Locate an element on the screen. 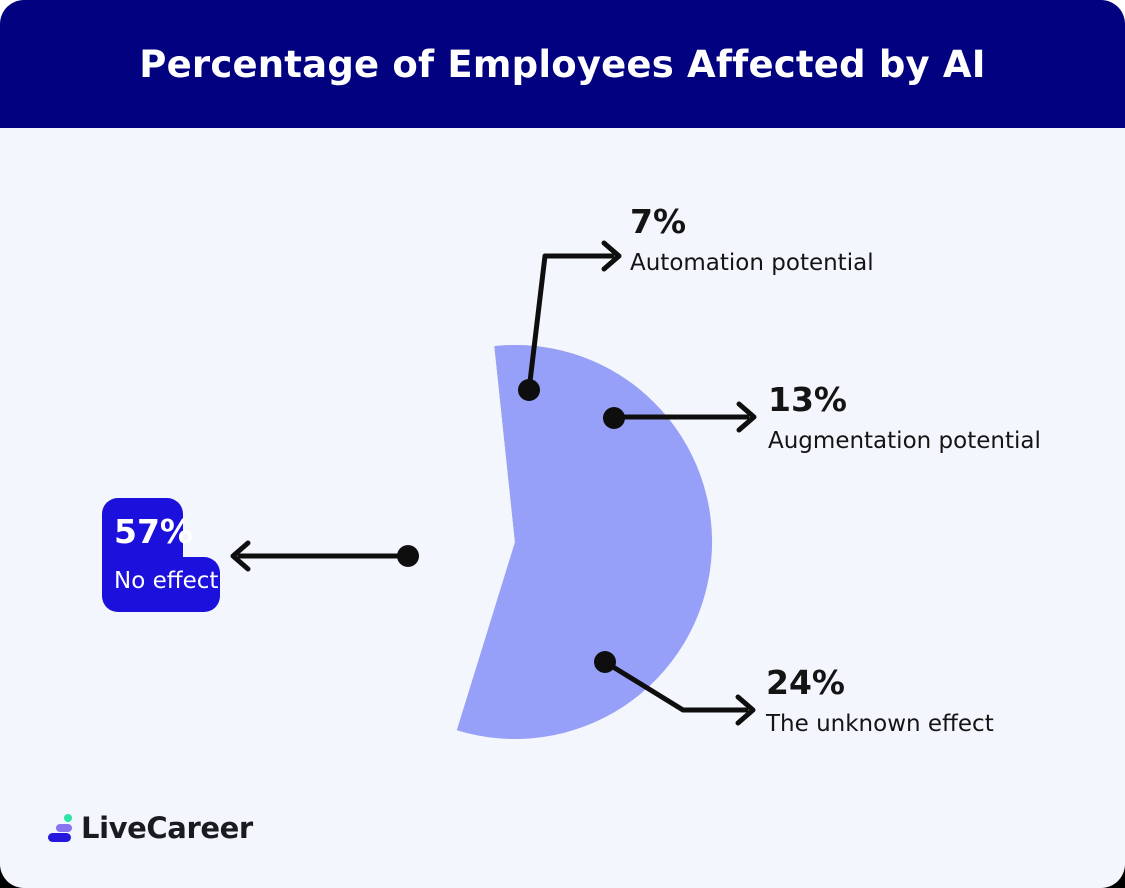 The image size is (1125, 888). pie-chart is located at coordinates (584, 542).